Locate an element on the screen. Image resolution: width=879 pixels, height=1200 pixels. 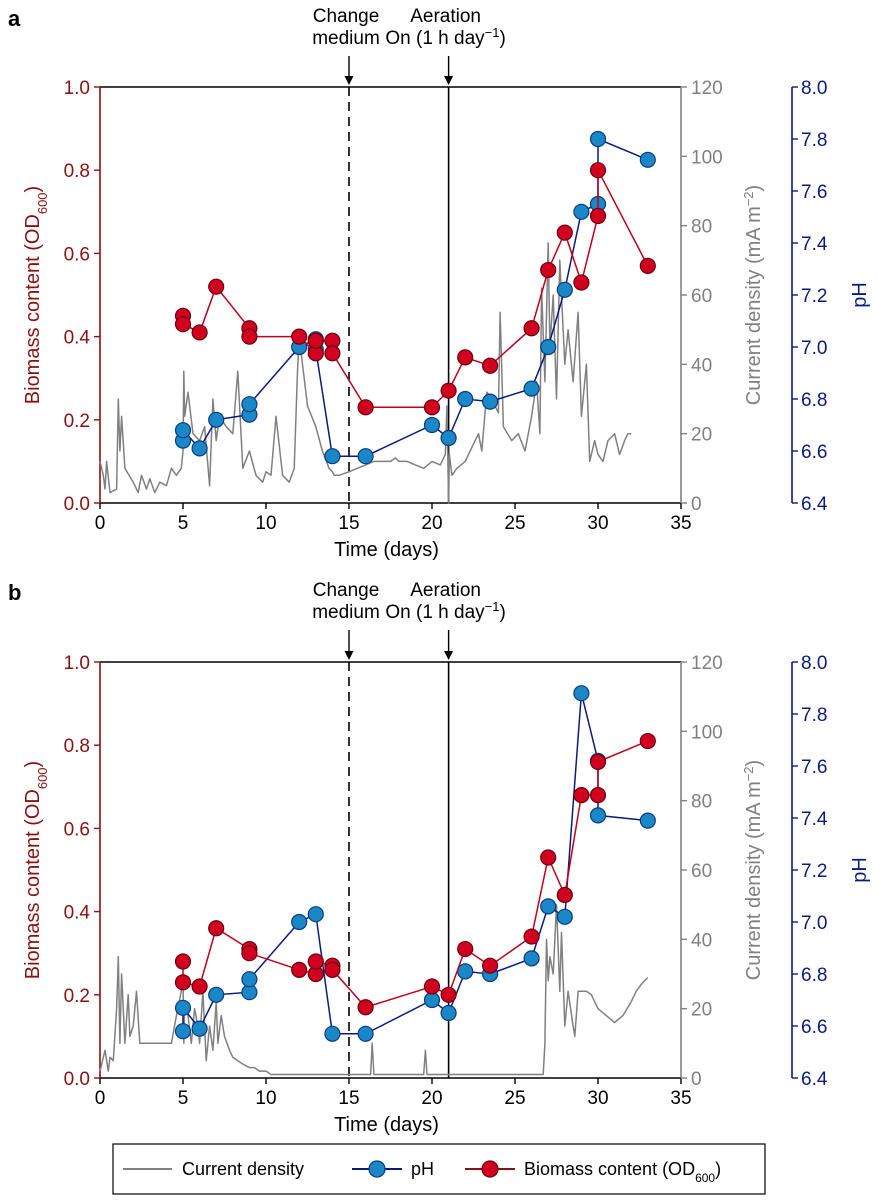
current-tick-label: 120 is located at coordinates (707, 663).